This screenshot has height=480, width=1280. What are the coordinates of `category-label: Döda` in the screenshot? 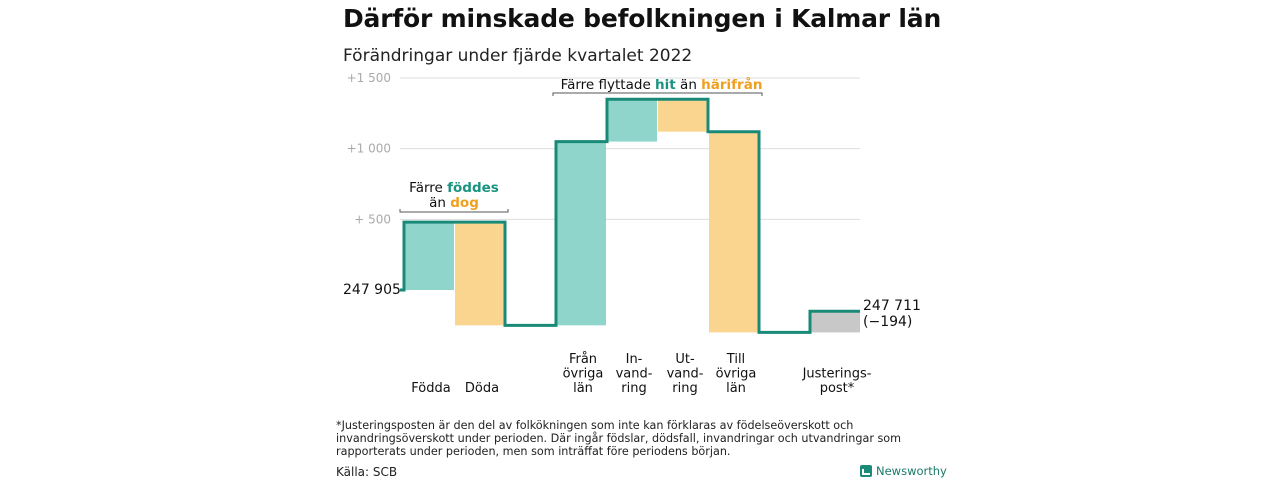 It's located at (482, 388).